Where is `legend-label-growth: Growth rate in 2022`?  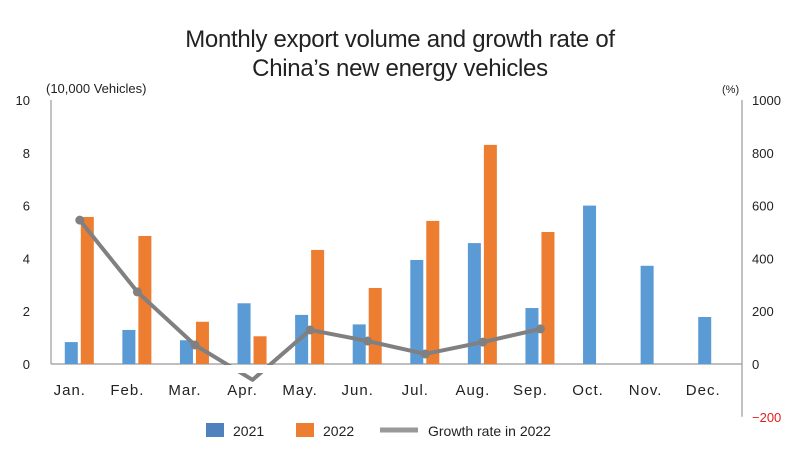
legend-label-growth: Growth rate in 2022 is located at coordinates (489, 431).